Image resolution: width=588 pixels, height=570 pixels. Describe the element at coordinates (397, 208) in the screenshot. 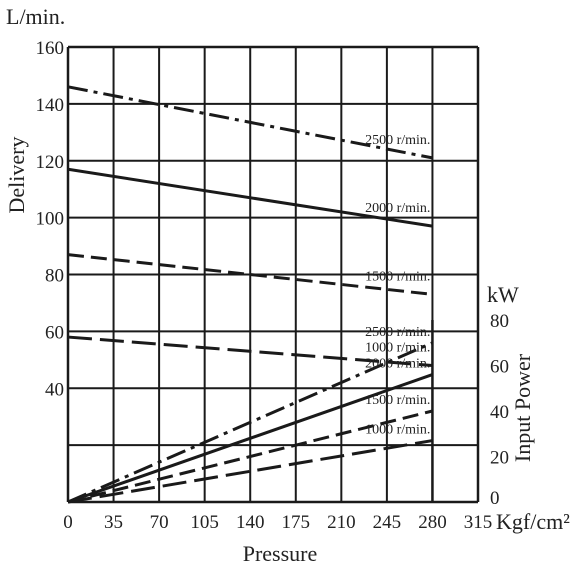

I see `delivery-series-label: 2000 r/min.` at that location.